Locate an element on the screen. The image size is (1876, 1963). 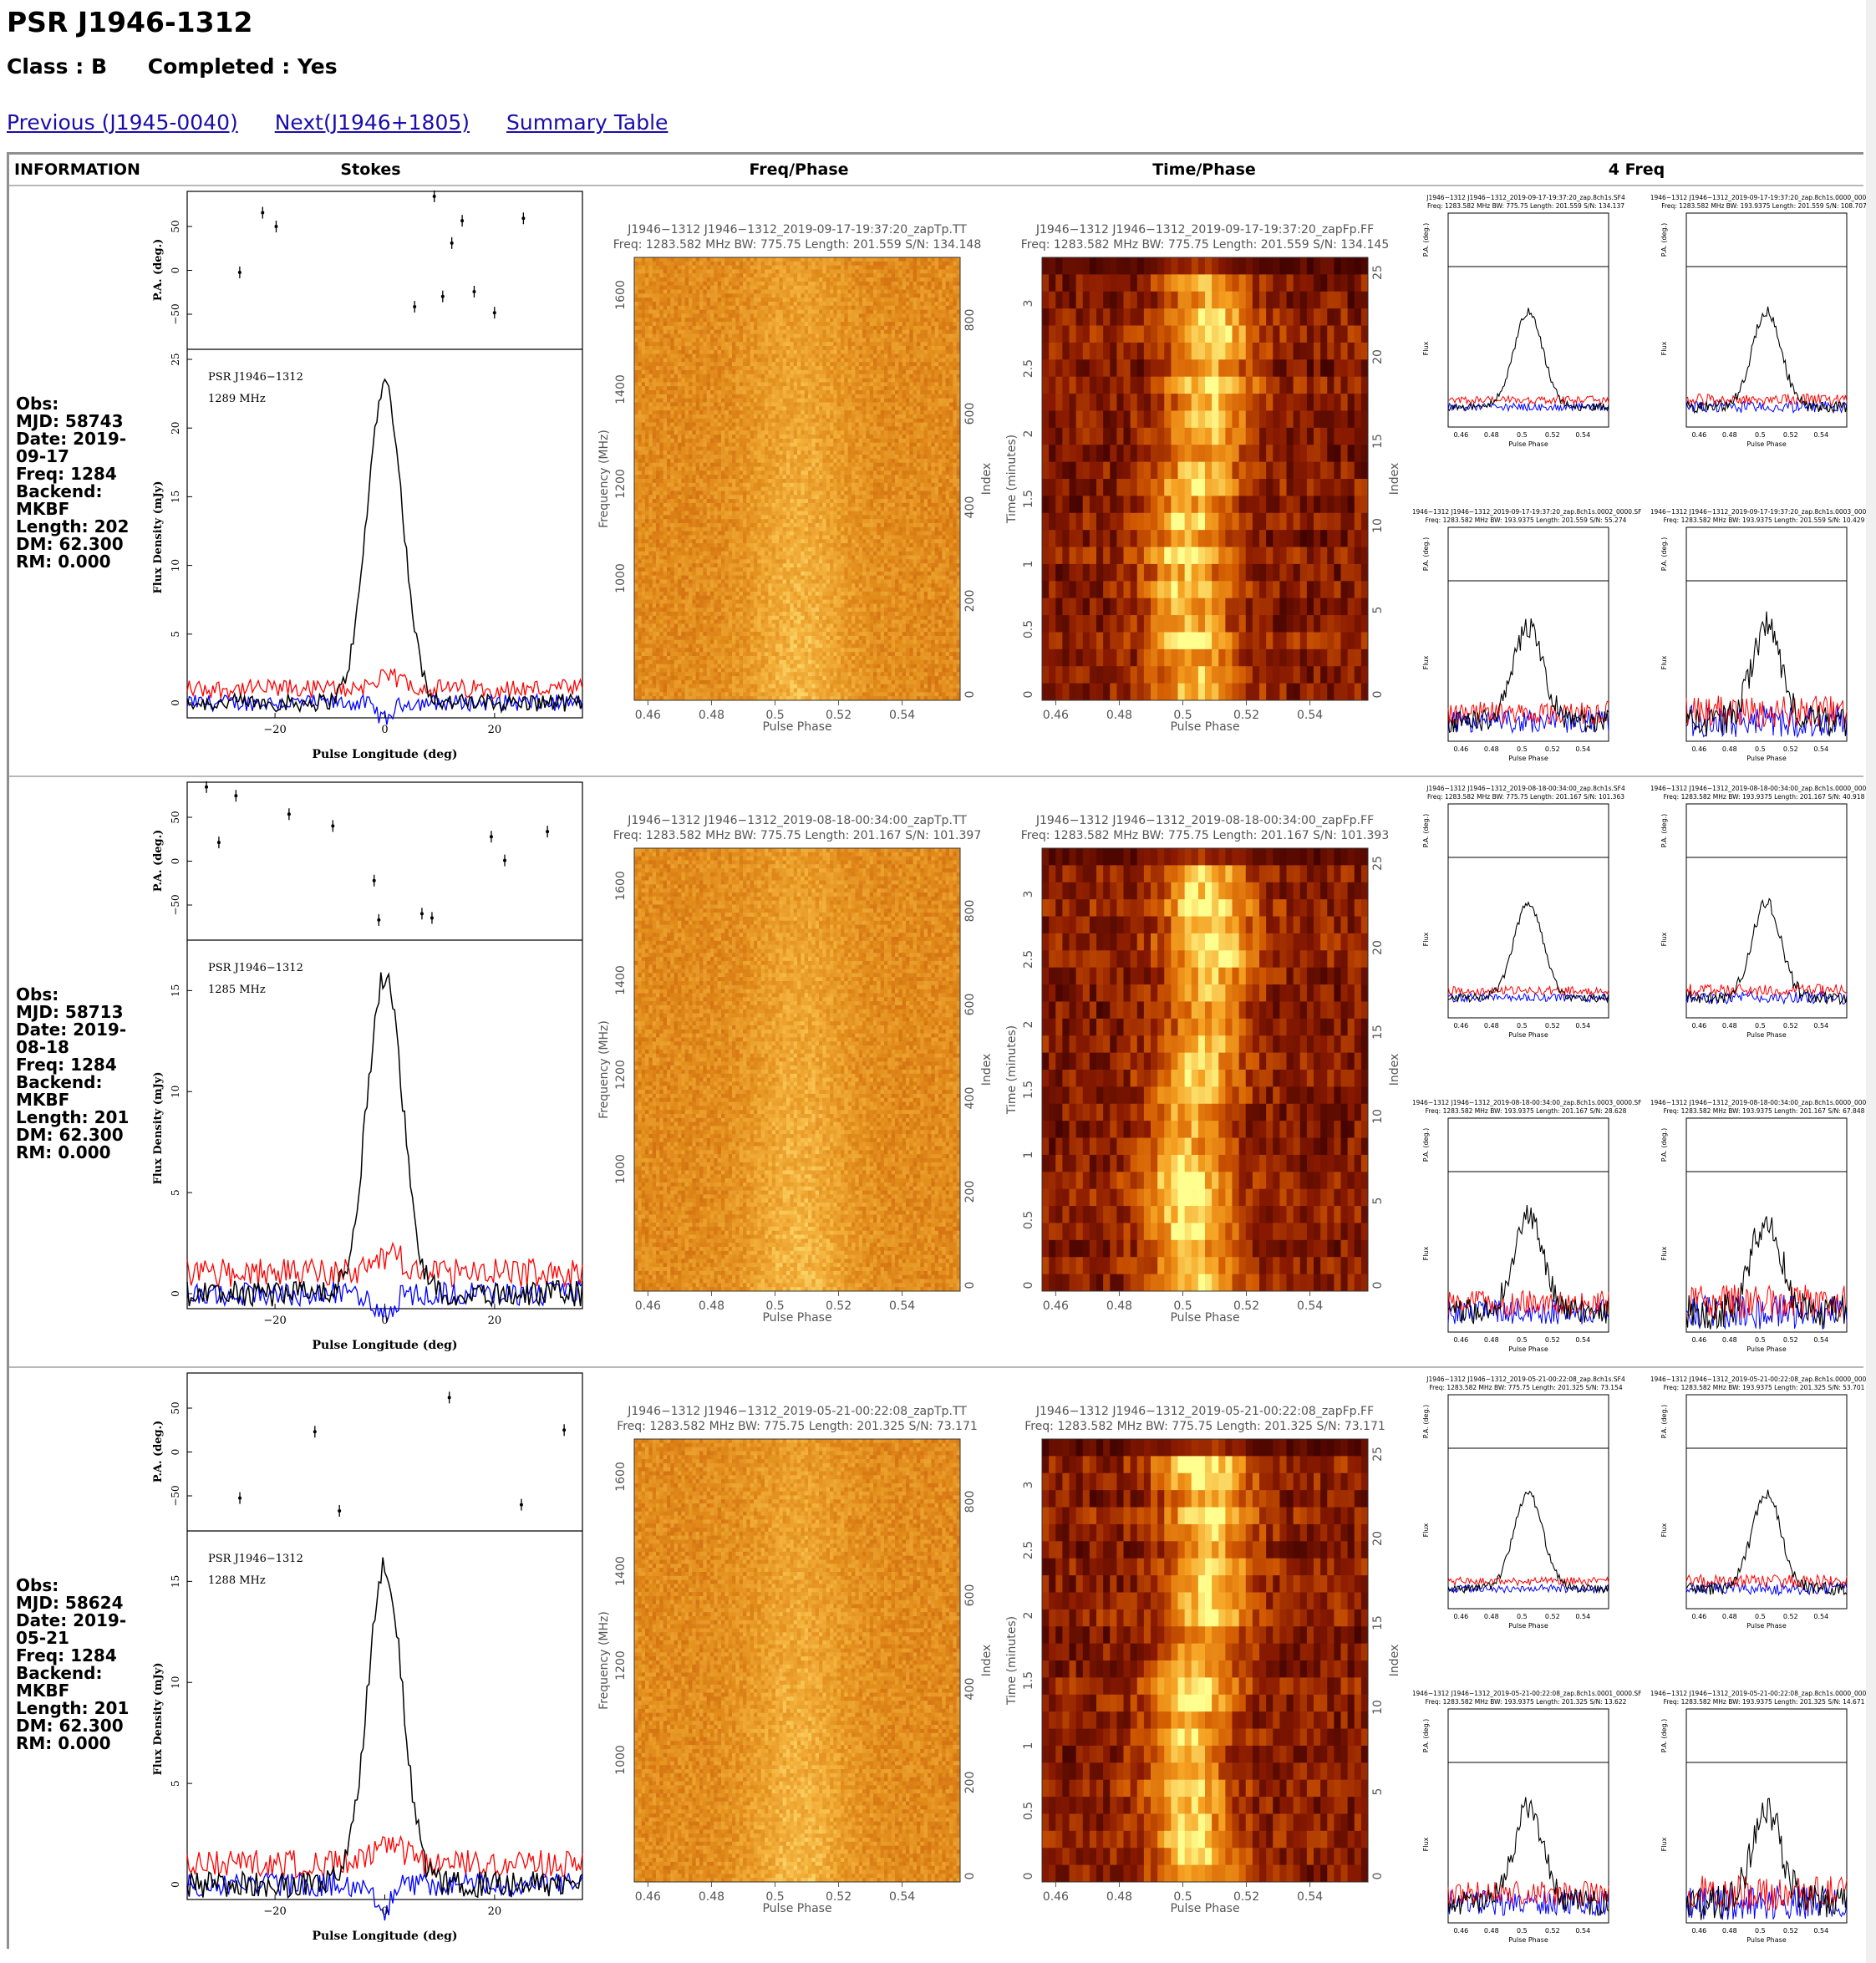
info-rm: RM: 0.000 is located at coordinates (79, 562).